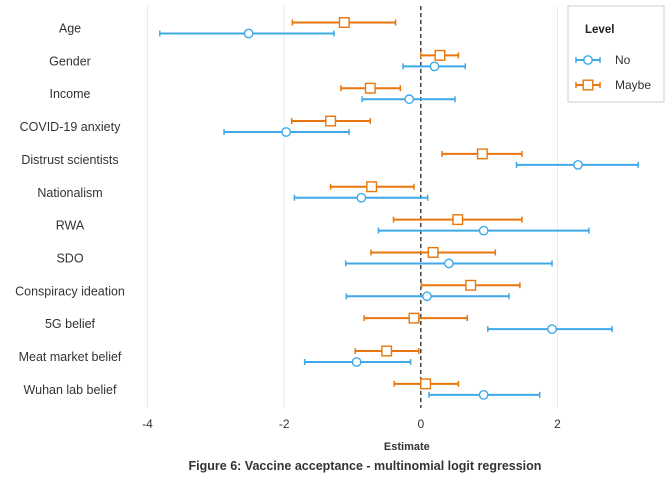  I want to click on y-axis-label: SDO, so click(69, 258).